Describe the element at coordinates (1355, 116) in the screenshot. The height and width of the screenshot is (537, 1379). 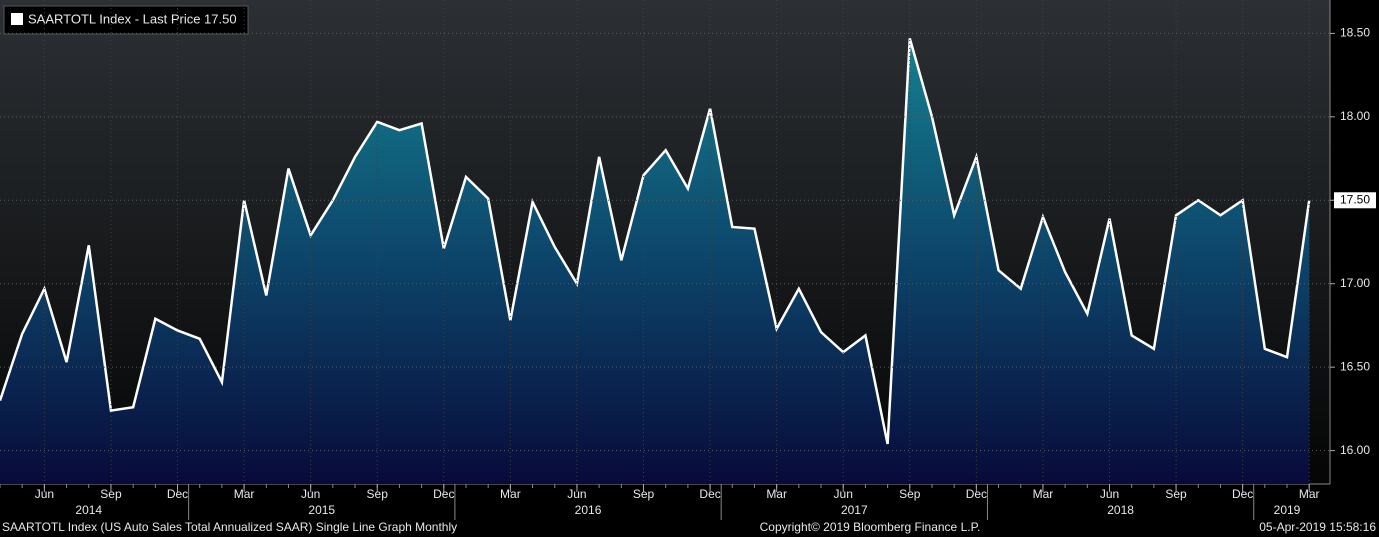
I see `y-tick-label: 18.00` at that location.